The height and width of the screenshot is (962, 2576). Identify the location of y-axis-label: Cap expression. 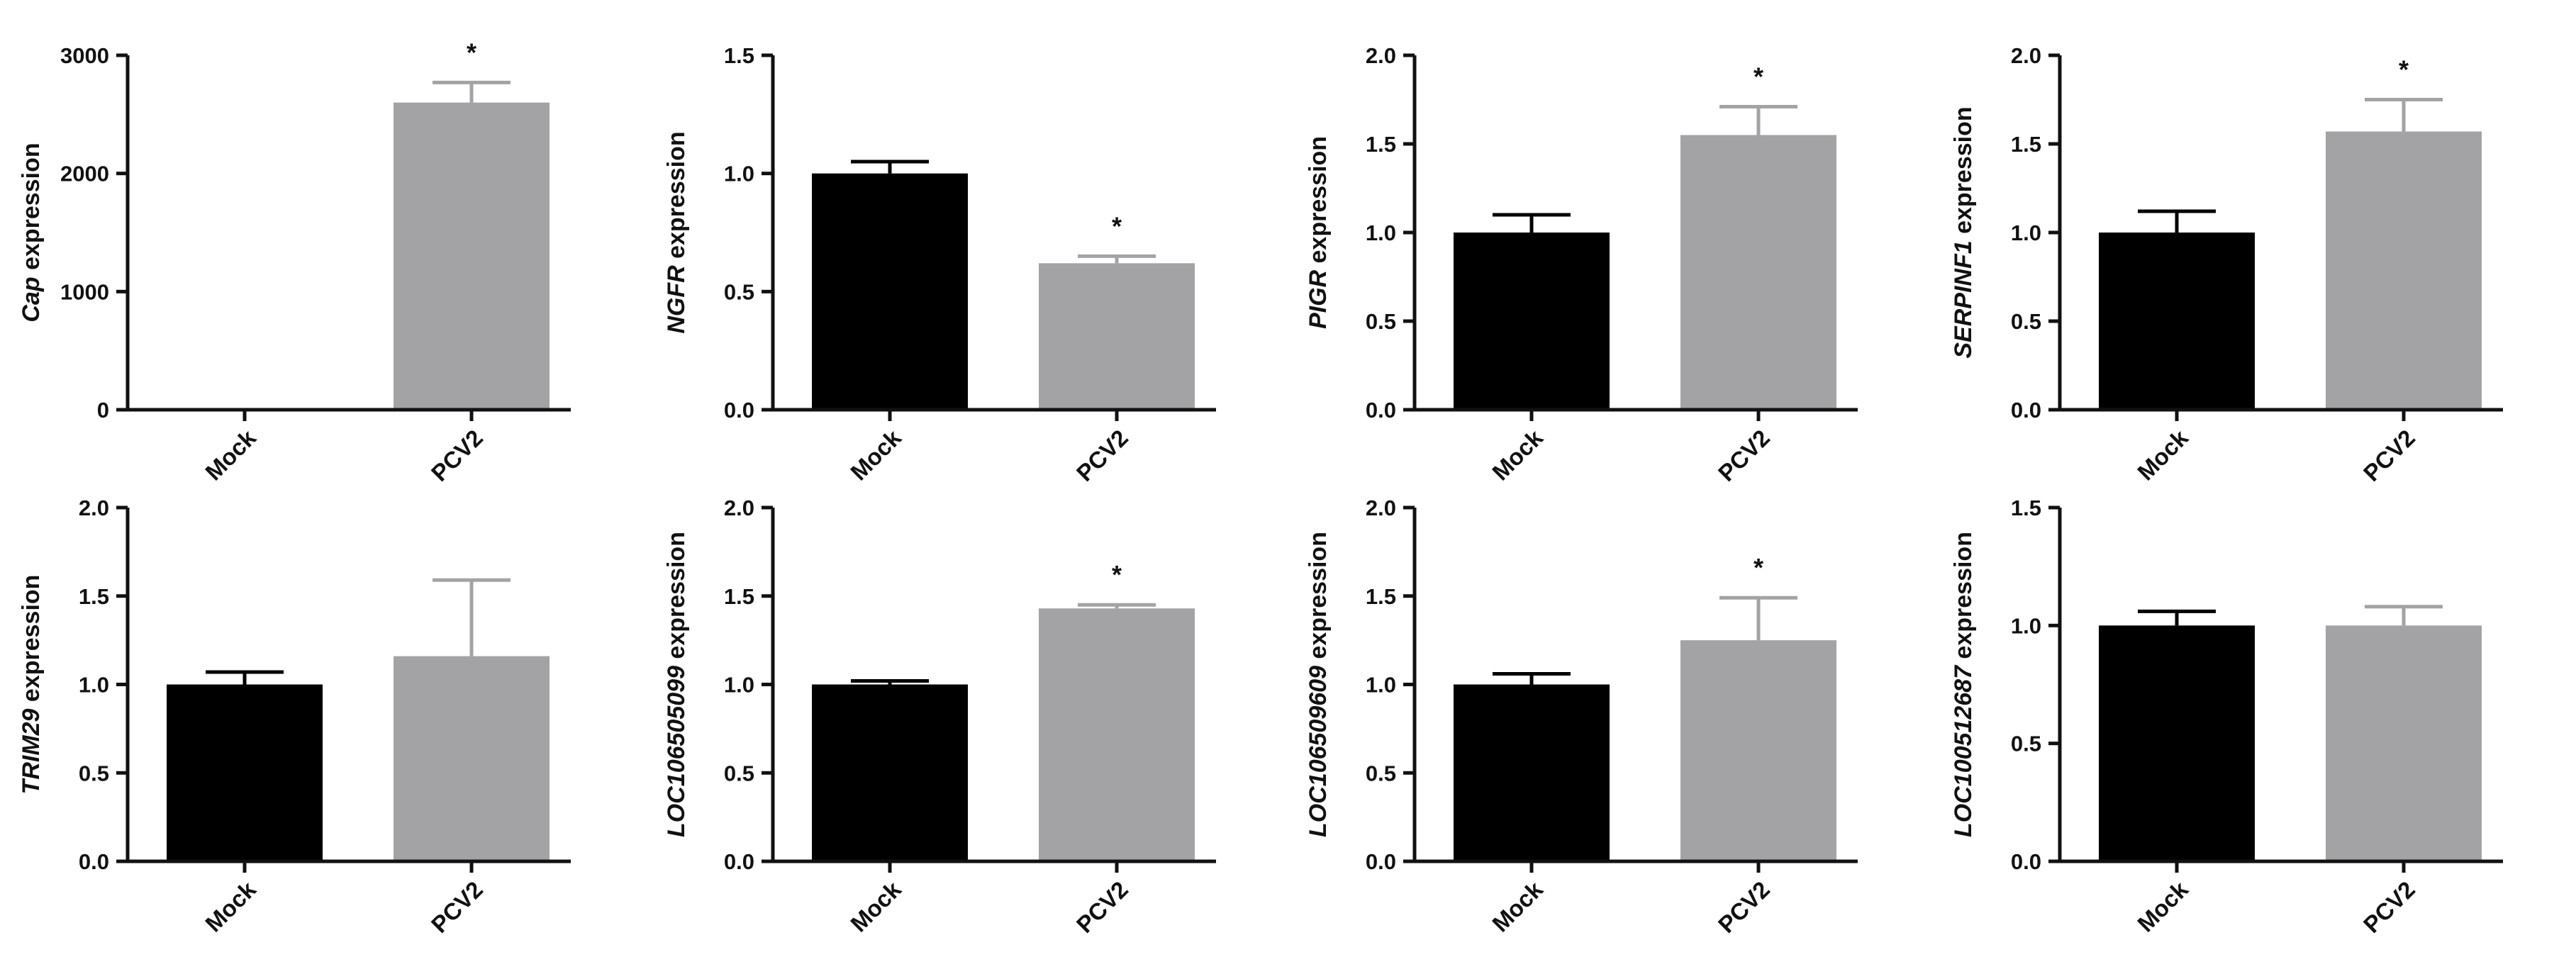
(32, 232).